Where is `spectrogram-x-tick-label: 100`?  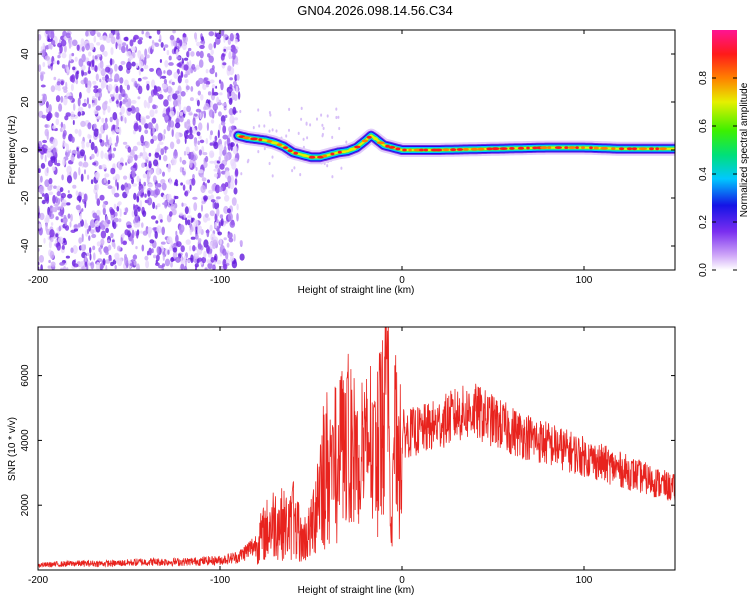
spectrogram-x-tick-label: 100 is located at coordinates (584, 280).